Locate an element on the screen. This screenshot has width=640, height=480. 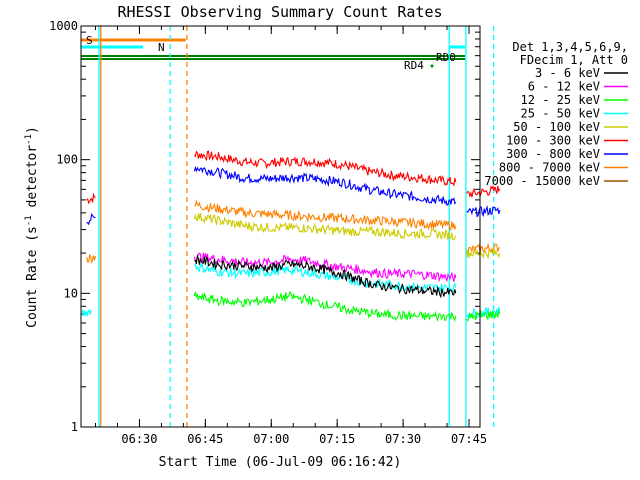
series-100-300keV is located at coordinates (293, 177).